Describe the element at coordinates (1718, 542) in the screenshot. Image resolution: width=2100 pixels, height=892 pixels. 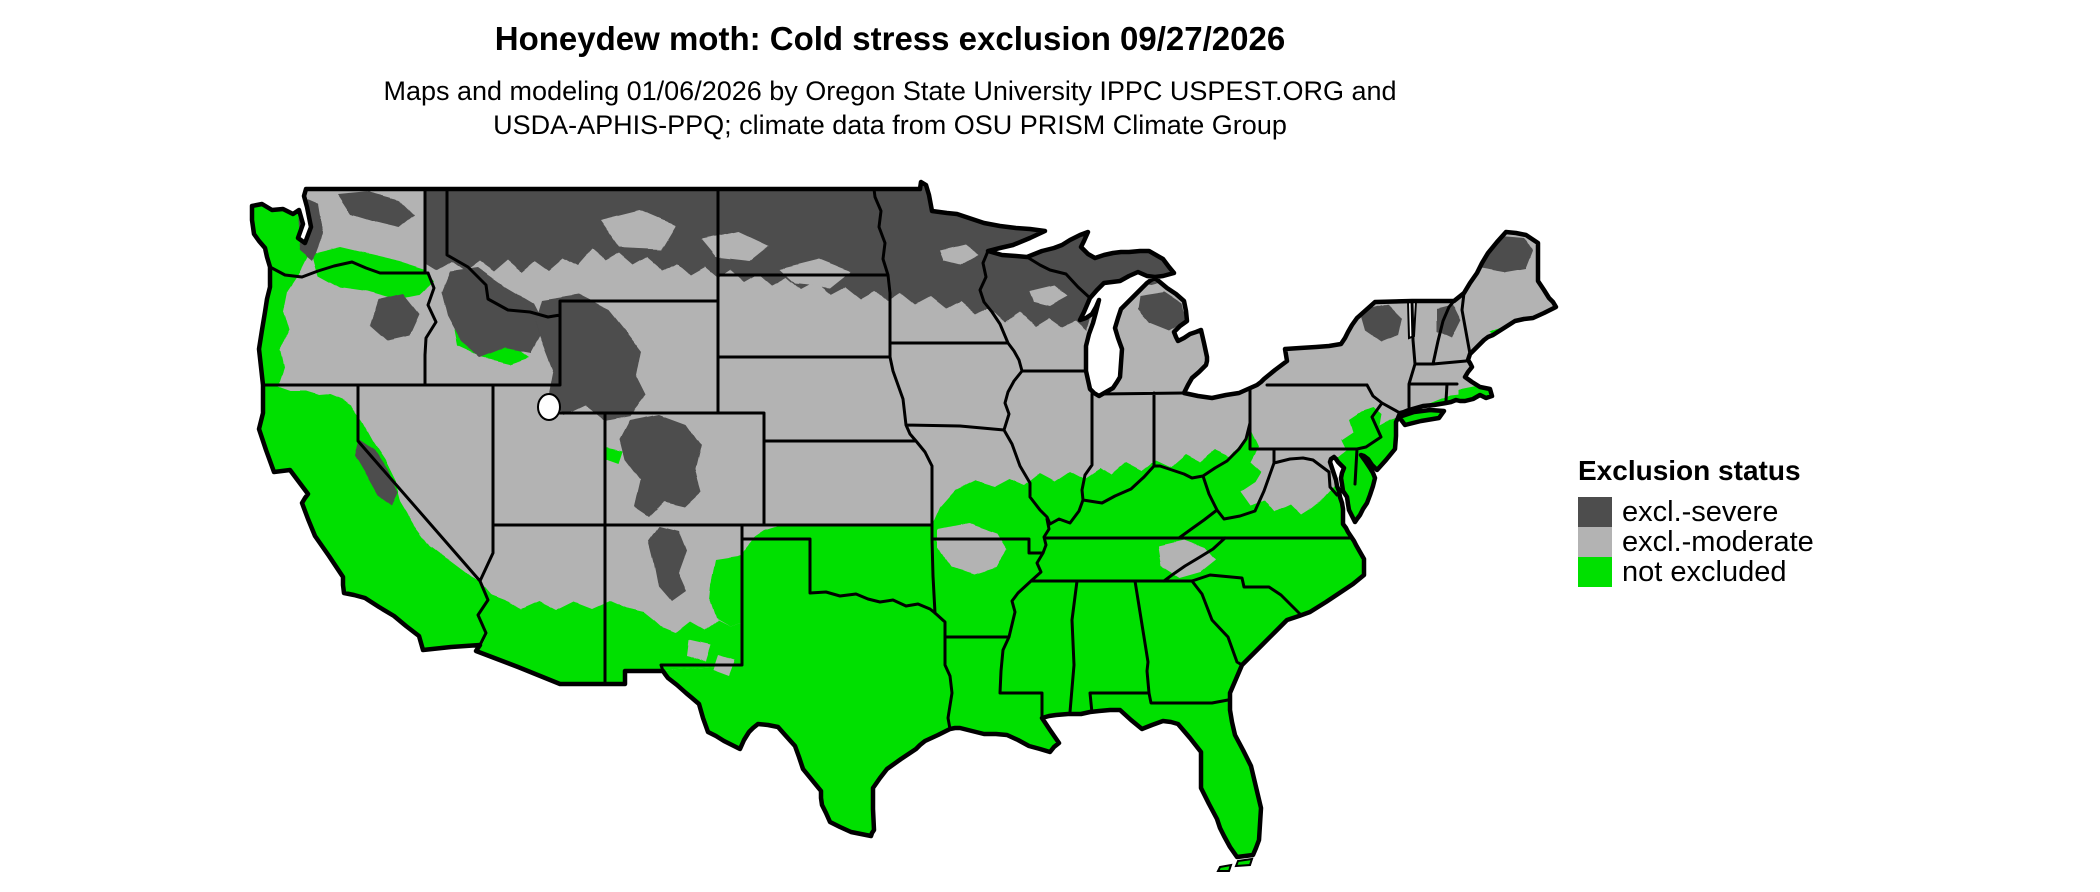
I see `legend-label-moderate: excl.-moderate` at that location.